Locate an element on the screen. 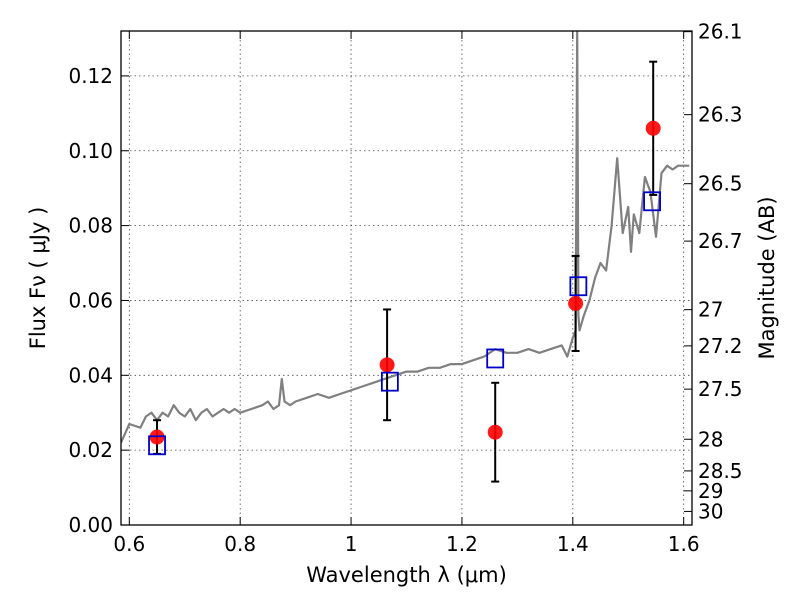 This screenshot has width=800, height=600. mag-tick-label: 29 is located at coordinates (710, 491).